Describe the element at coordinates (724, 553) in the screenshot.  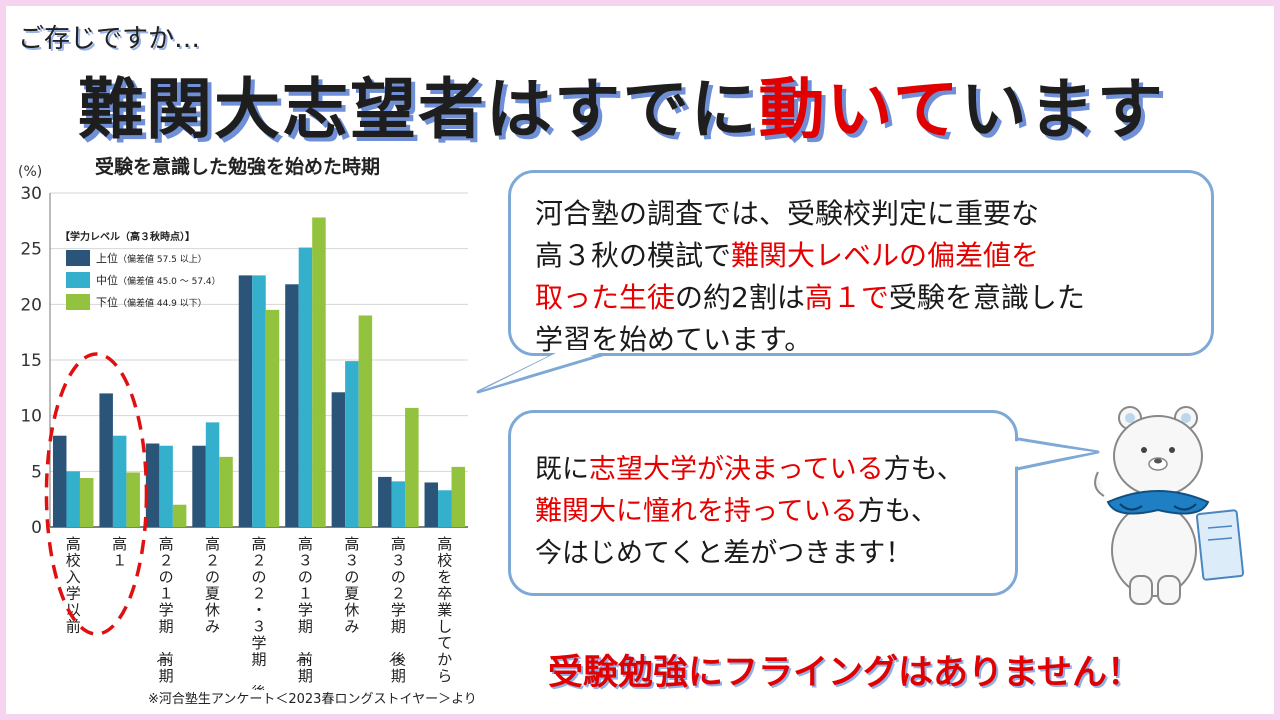
I see `body-text: 今はじめてくと差がつきます！` at that location.